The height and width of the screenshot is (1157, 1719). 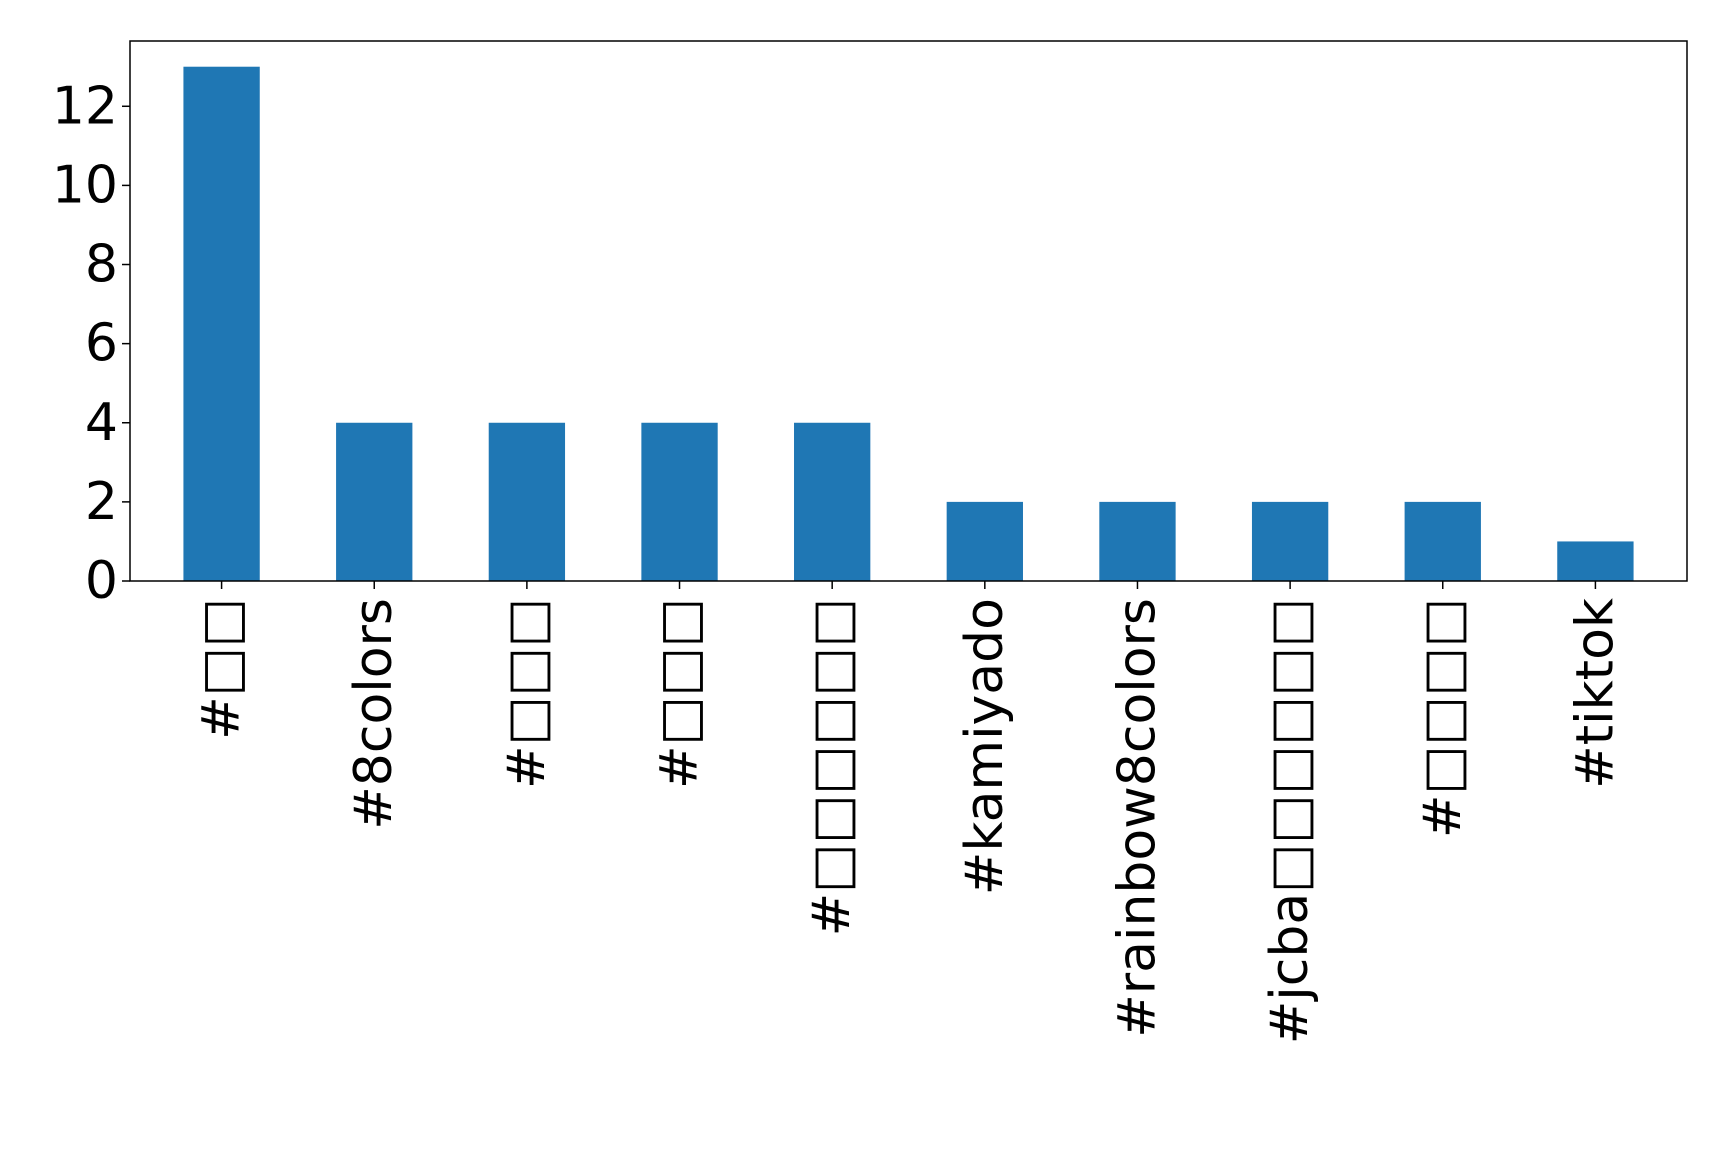 I want to click on y-tick-label: 0, so click(x=101, y=581).